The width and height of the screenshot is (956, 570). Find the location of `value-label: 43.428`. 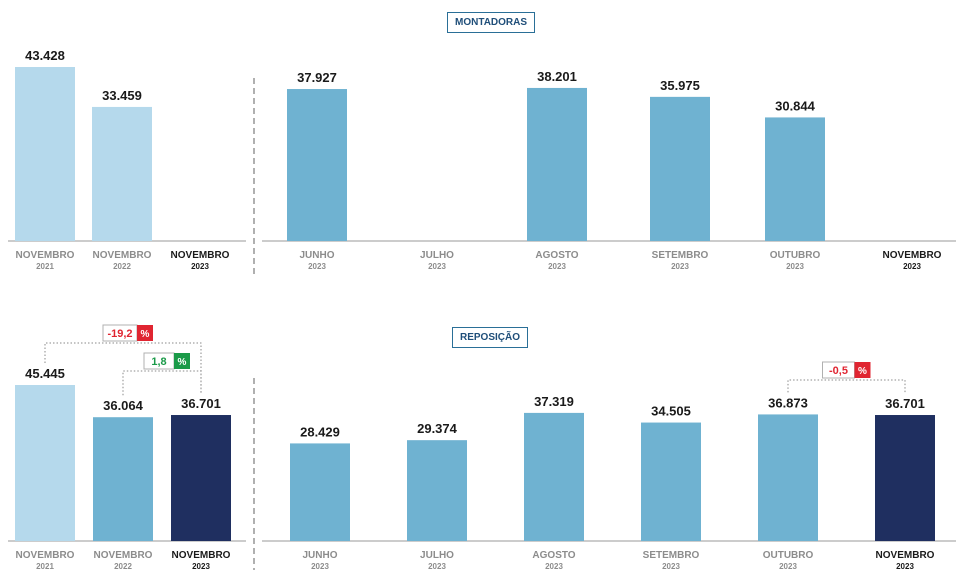

value-label: 43.428 is located at coordinates (45, 55).